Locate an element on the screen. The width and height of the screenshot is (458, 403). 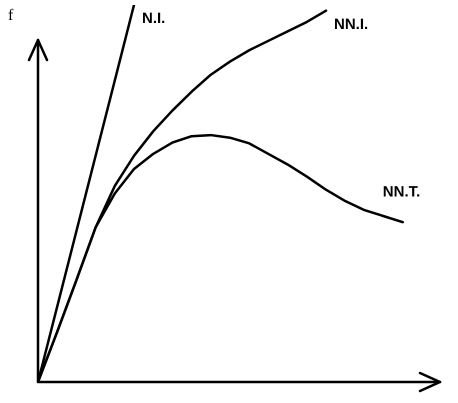
y-axis-title: f is located at coordinates (11, 15).